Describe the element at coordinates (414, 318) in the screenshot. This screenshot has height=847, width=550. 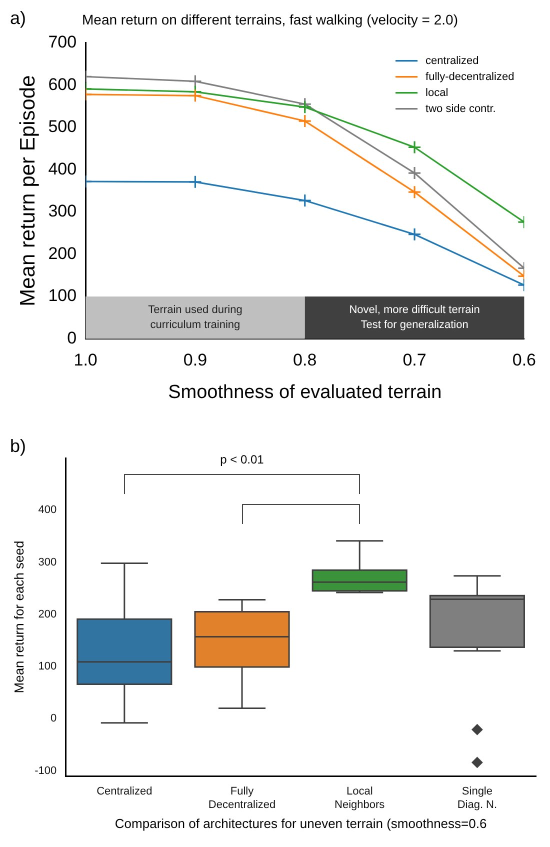
I see `band-label: Novel, more difficult terrain Test for generalization` at that location.